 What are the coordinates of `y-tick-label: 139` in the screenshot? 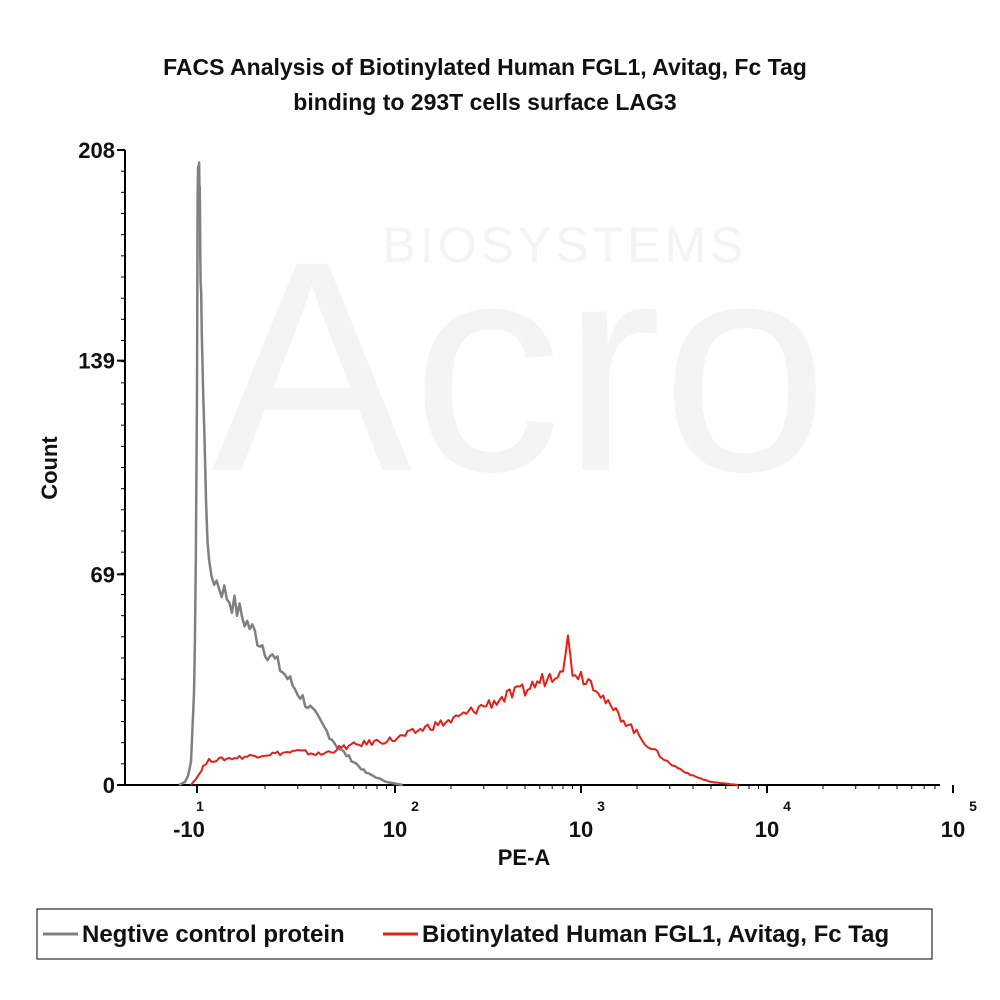 It's located at (96, 361).